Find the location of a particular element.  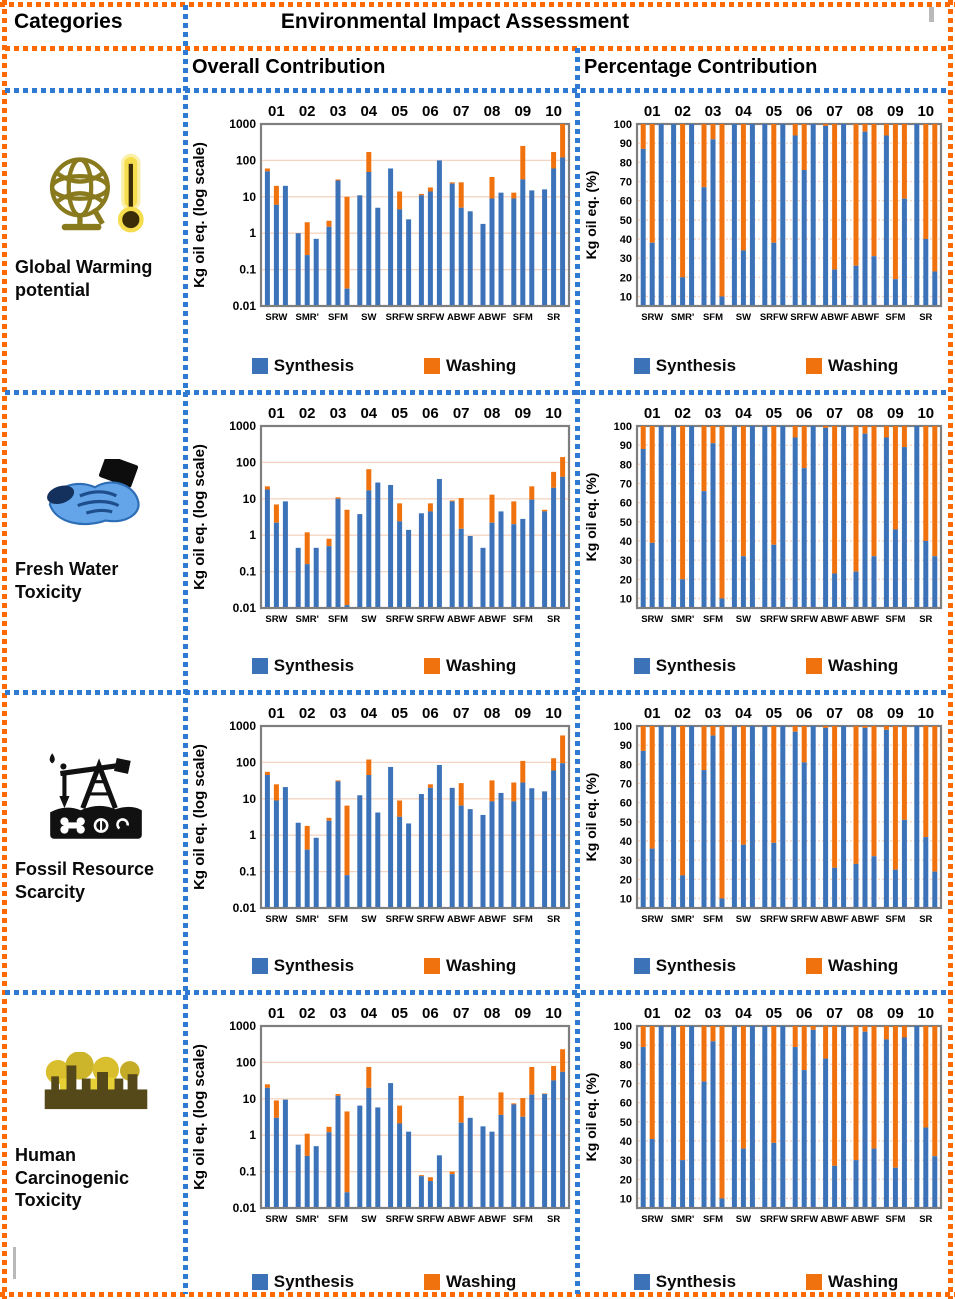

header-divider-line is located at coordinates (477, 48).